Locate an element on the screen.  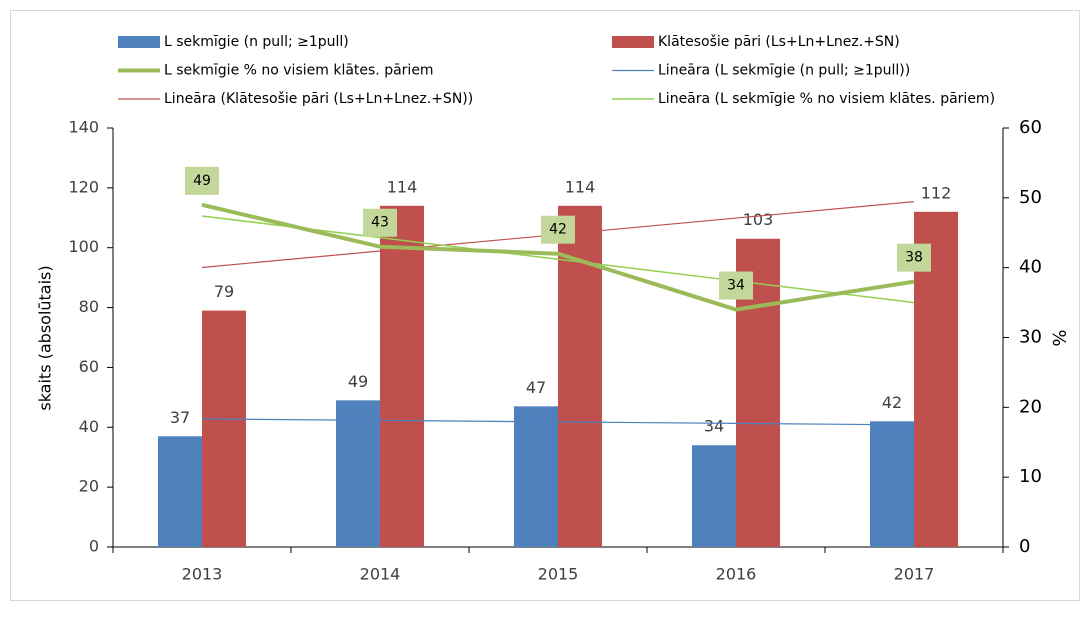
data-label: 43 is located at coordinates (380, 223).